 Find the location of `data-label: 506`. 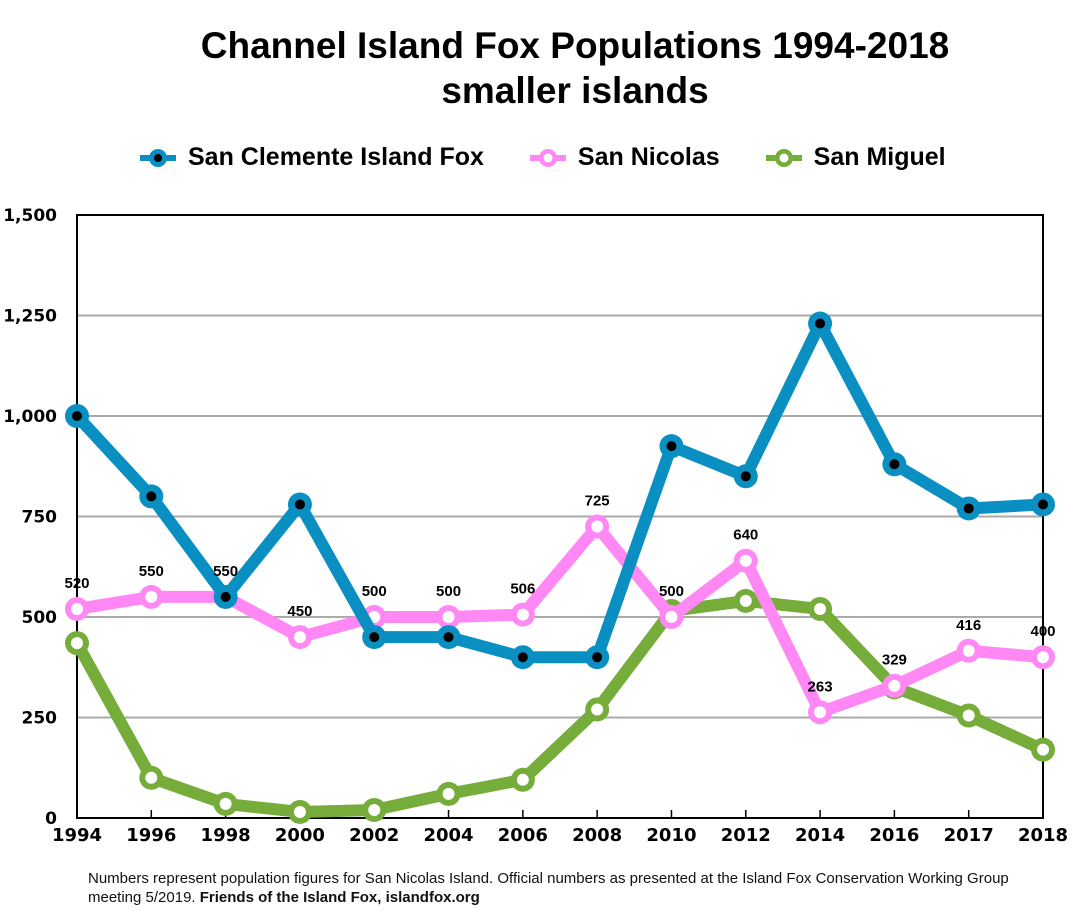

data-label: 506 is located at coordinates (522, 589).